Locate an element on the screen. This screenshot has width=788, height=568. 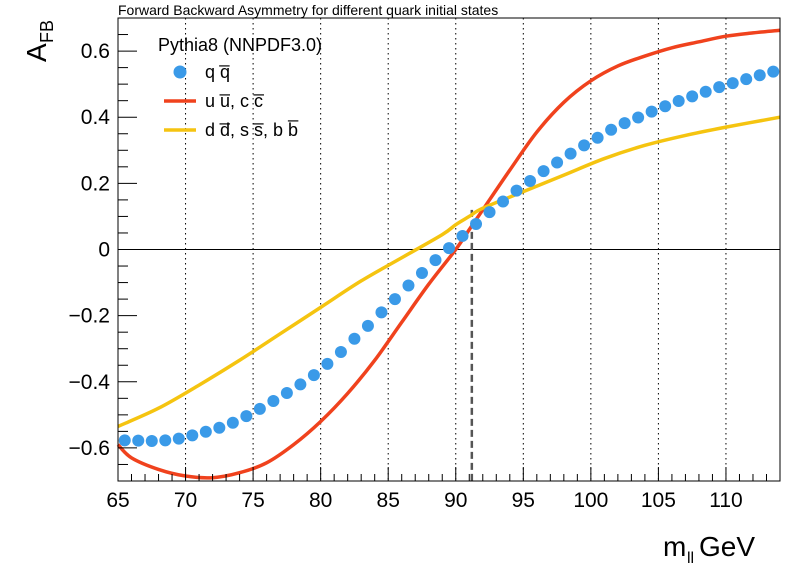
x-axis-title: m ll GeV is located at coordinates (709, 549).